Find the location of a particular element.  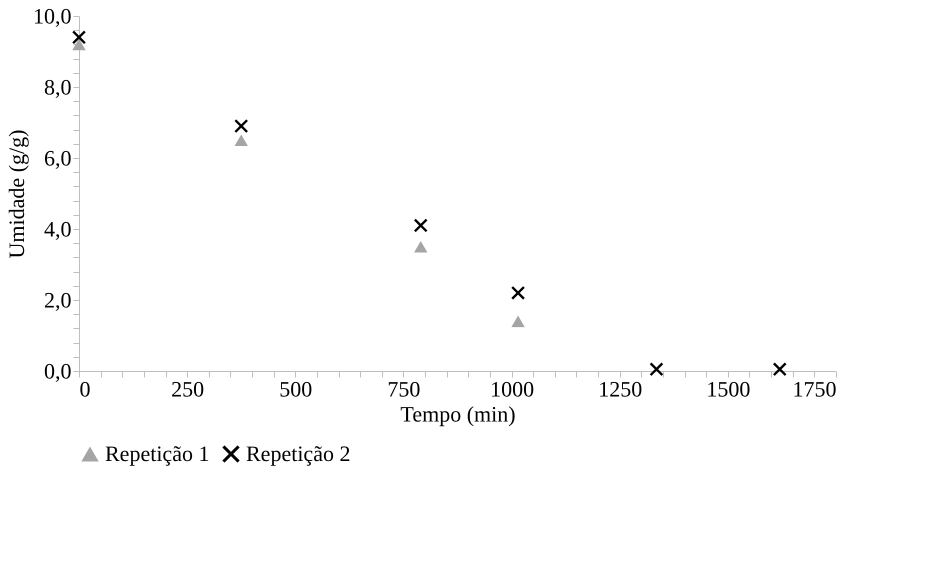

y-tick-label: 0,0 is located at coordinates (58, 371).